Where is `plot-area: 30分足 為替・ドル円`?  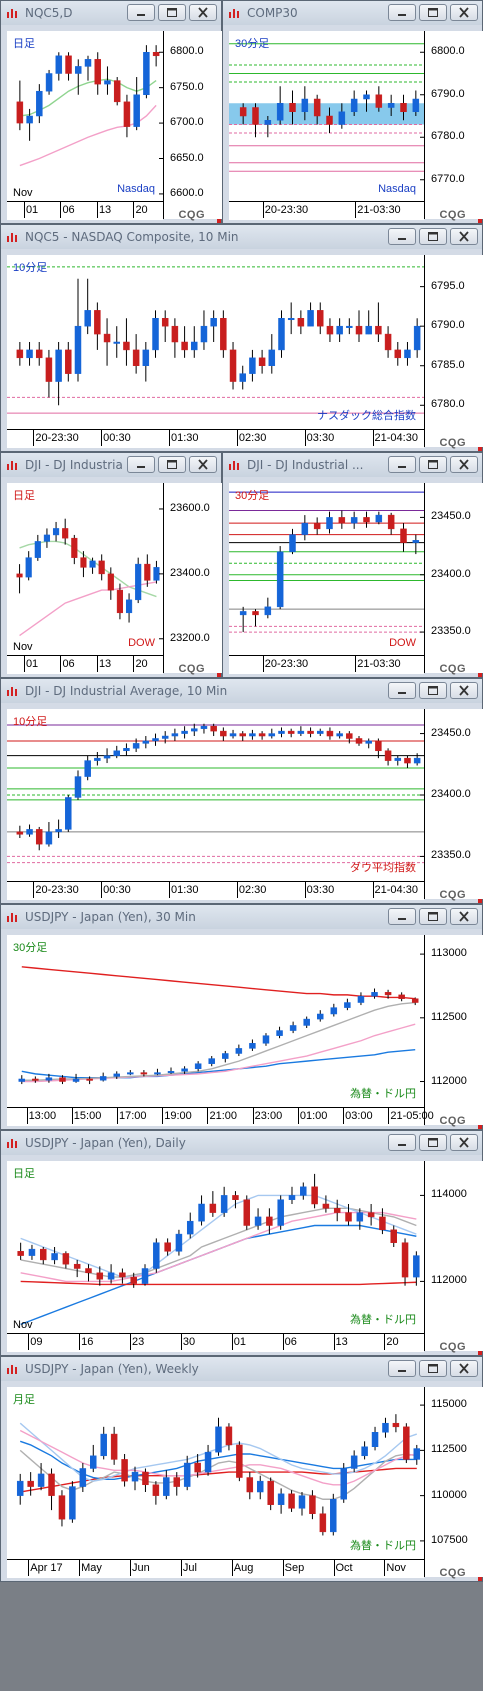
plot-area: 30分足 為替・ドル円 is located at coordinates (215, 1021).